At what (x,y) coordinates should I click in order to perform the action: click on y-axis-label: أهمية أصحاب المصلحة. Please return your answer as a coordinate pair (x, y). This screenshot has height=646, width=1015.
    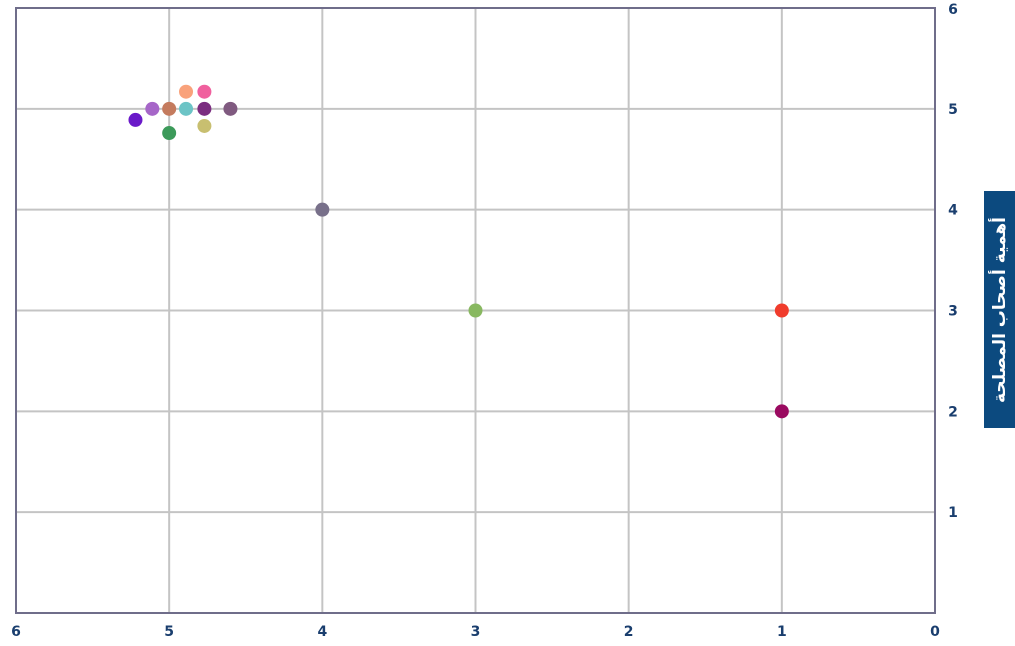
    Looking at the image, I should click on (999, 309).